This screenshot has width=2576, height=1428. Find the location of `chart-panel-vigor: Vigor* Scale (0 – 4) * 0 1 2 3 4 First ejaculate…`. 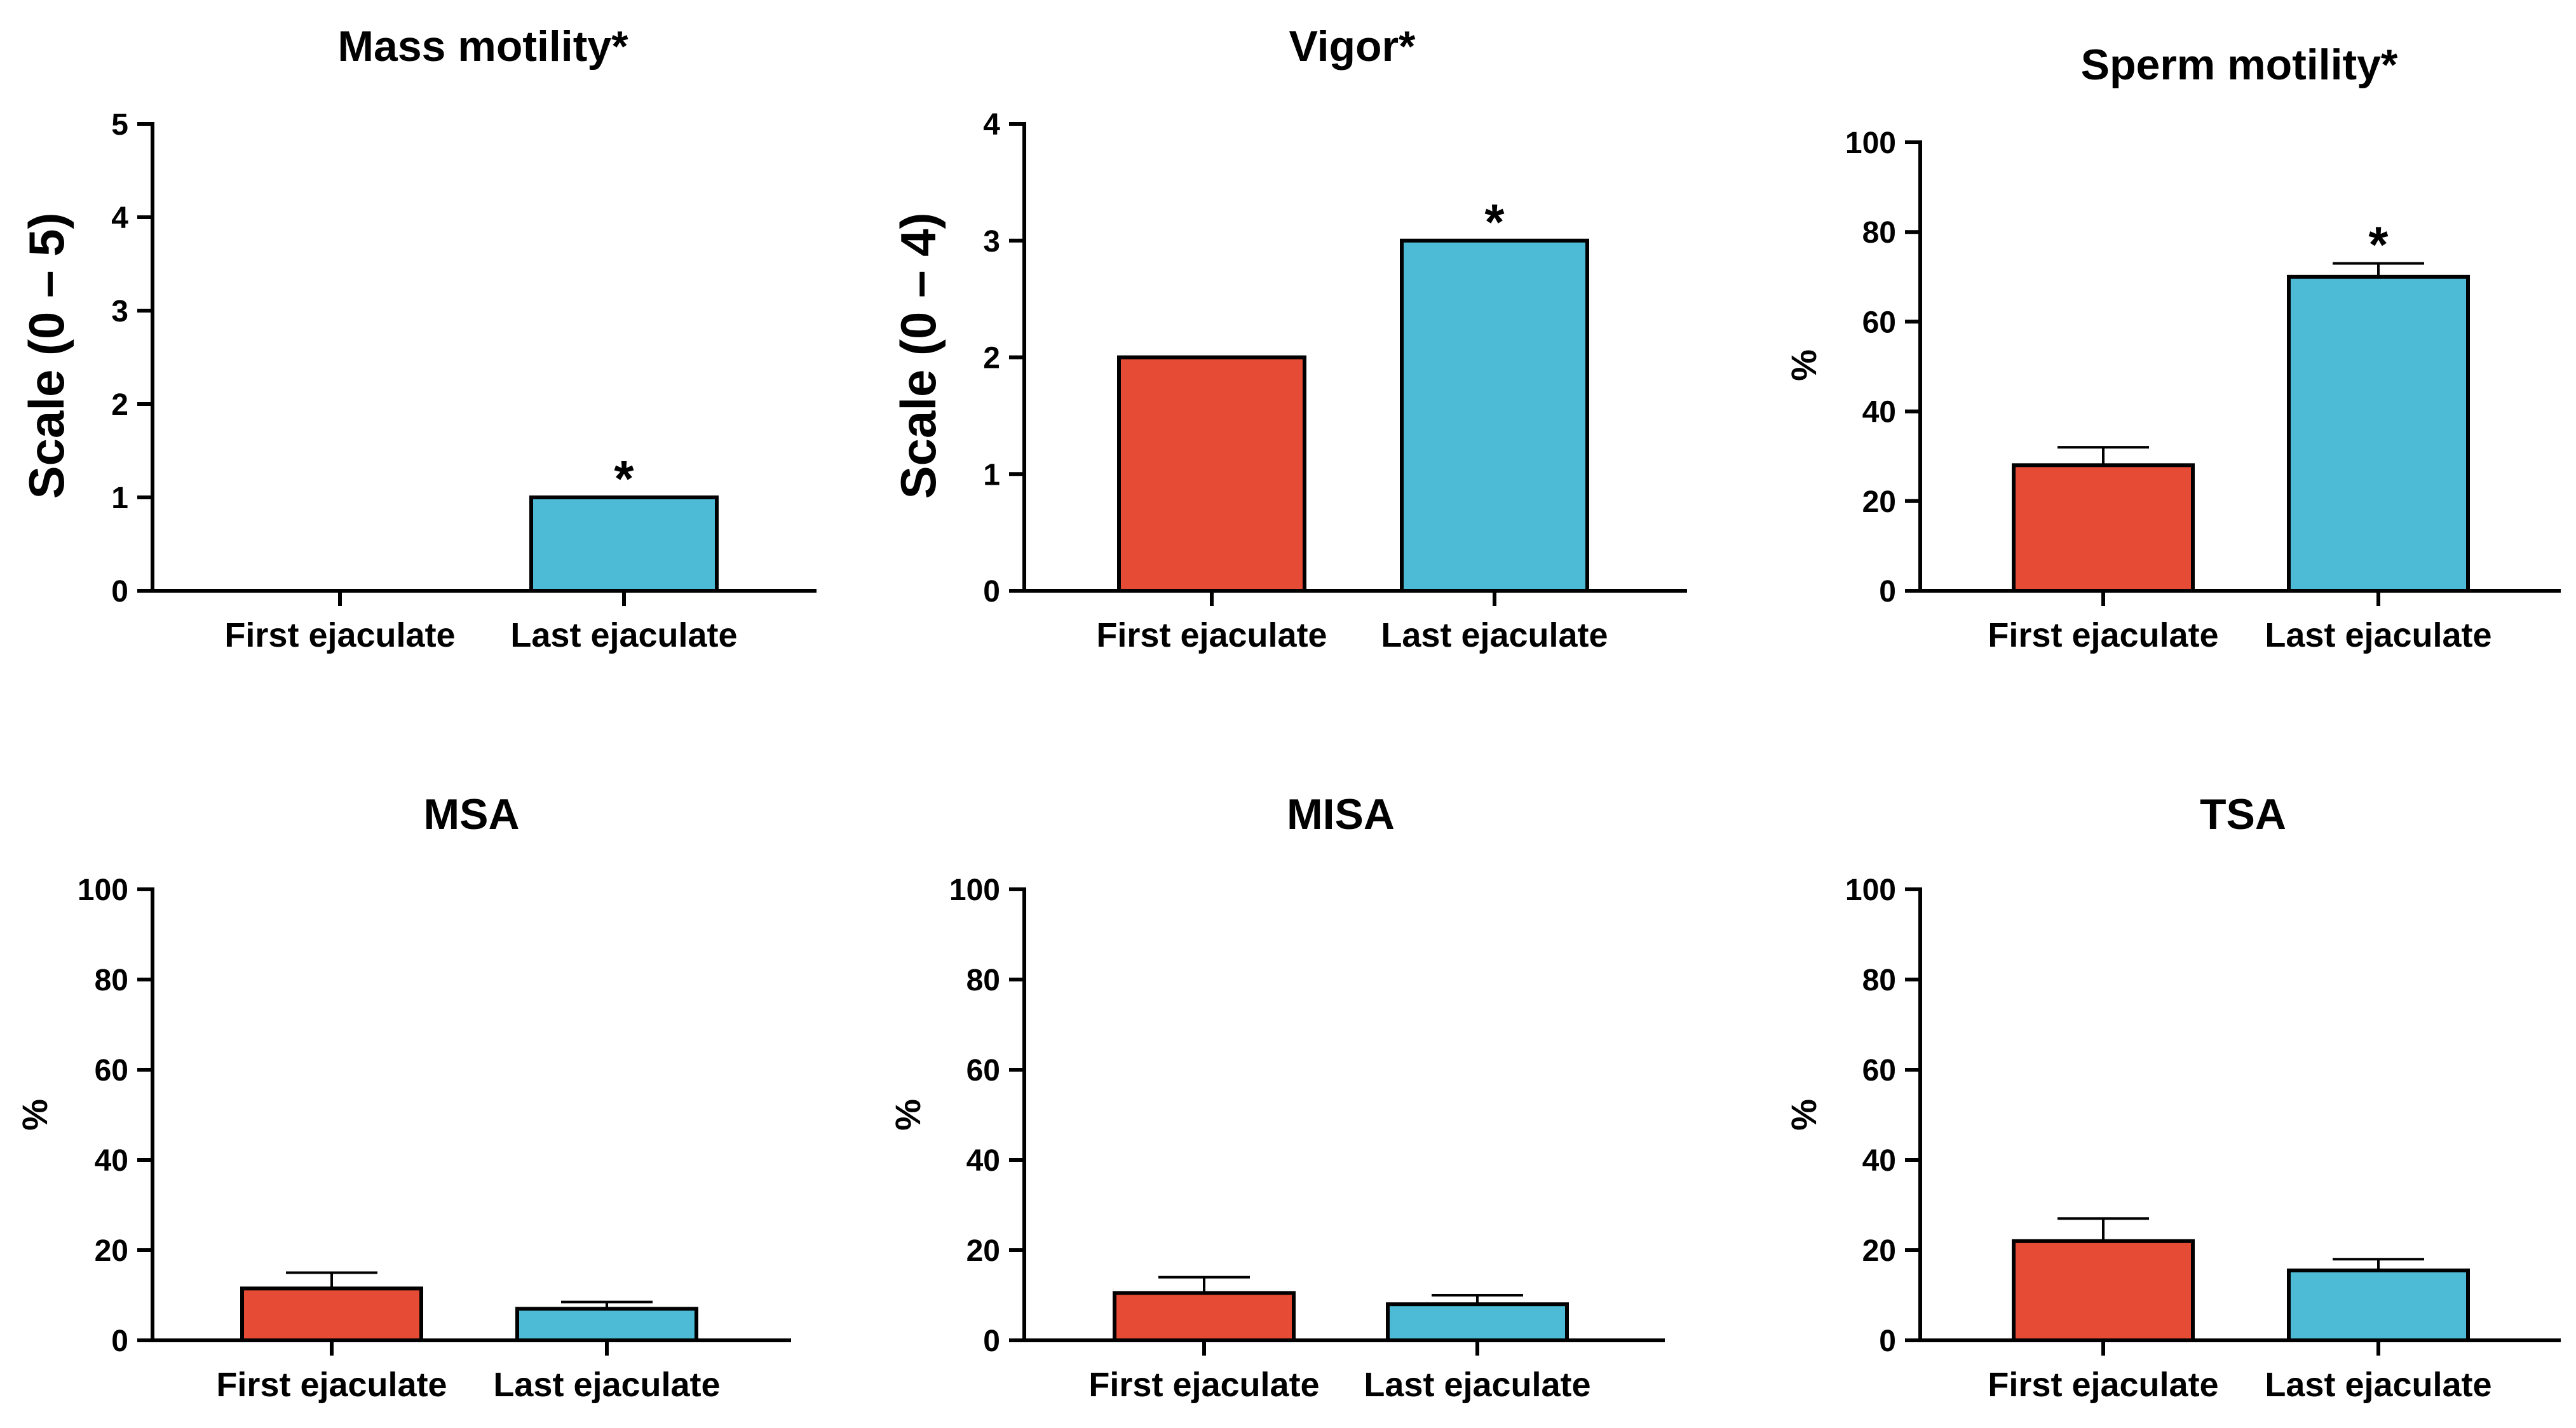

chart-panel-vigor: Vigor* Scale (0 – 4) * 0 1 2 3 4 First ejaculate… is located at coordinates (1288, 338).